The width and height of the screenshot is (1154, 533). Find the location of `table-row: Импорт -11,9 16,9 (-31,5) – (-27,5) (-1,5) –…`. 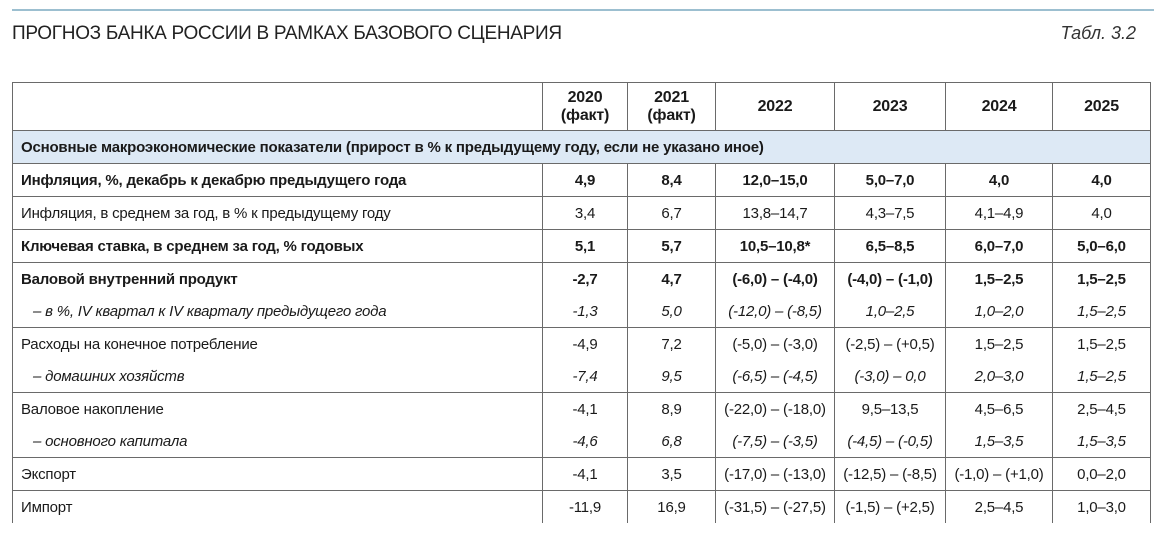

table-row: Импорт -11,9 16,9 (-31,5) – (-27,5) (-1,5) –… is located at coordinates (581, 506).